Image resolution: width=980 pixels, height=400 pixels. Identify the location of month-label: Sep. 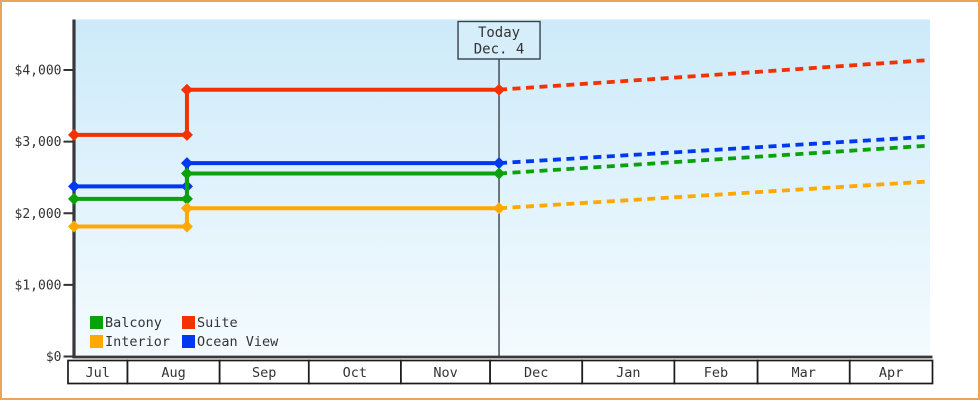
(264, 373).